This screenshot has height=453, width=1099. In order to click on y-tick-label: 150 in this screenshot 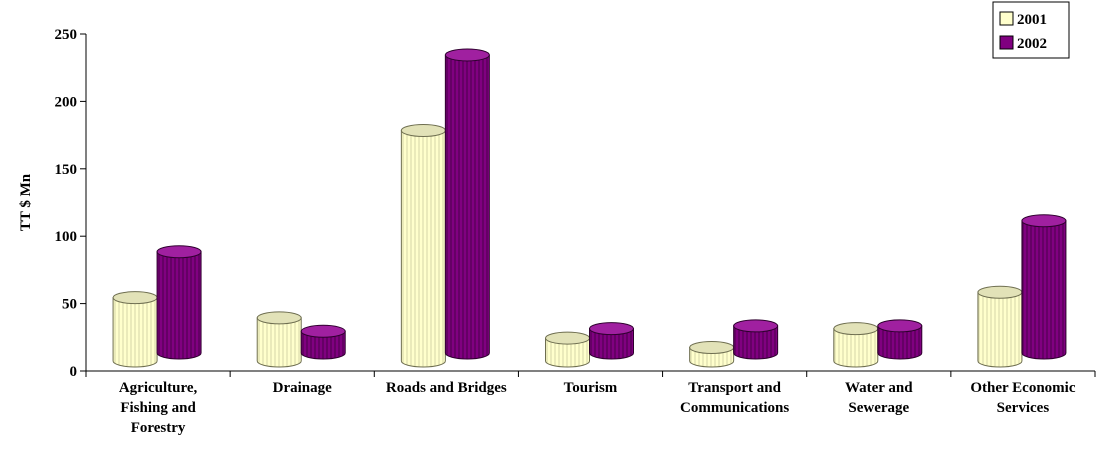, I will do `click(66, 170)`.